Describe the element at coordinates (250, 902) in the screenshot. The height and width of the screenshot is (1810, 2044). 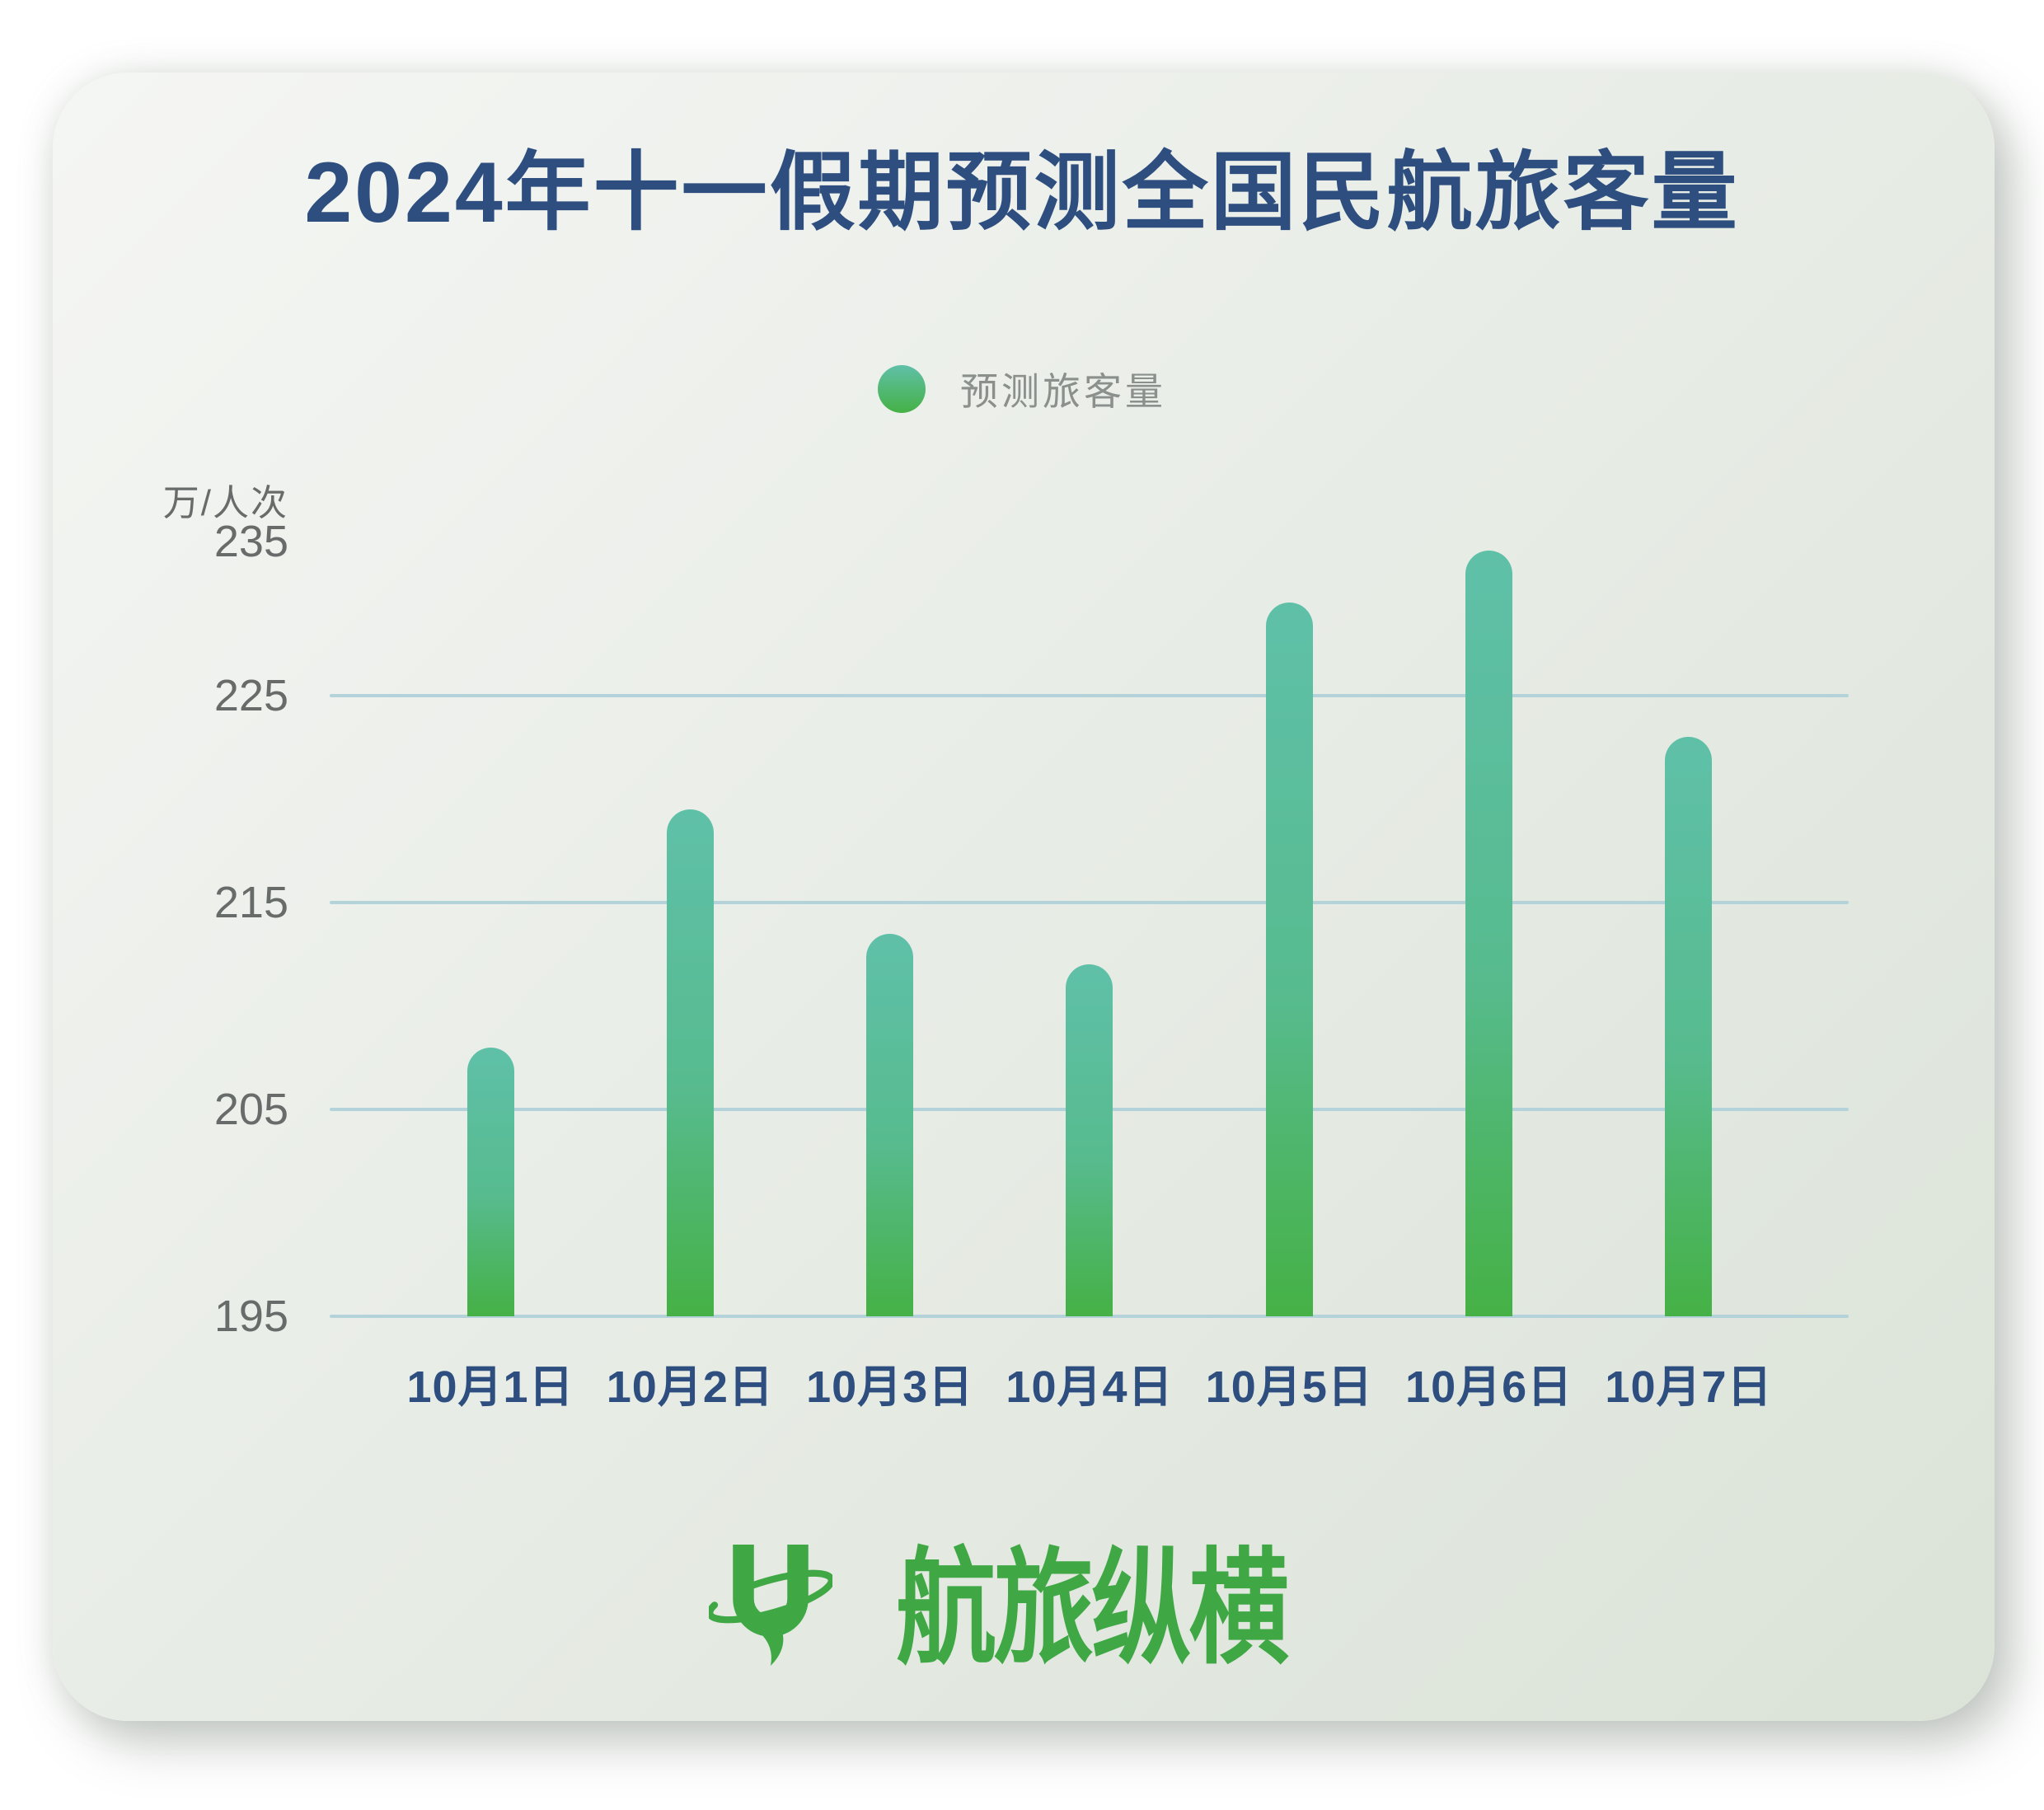
I see `y-axis-tick: 215` at that location.